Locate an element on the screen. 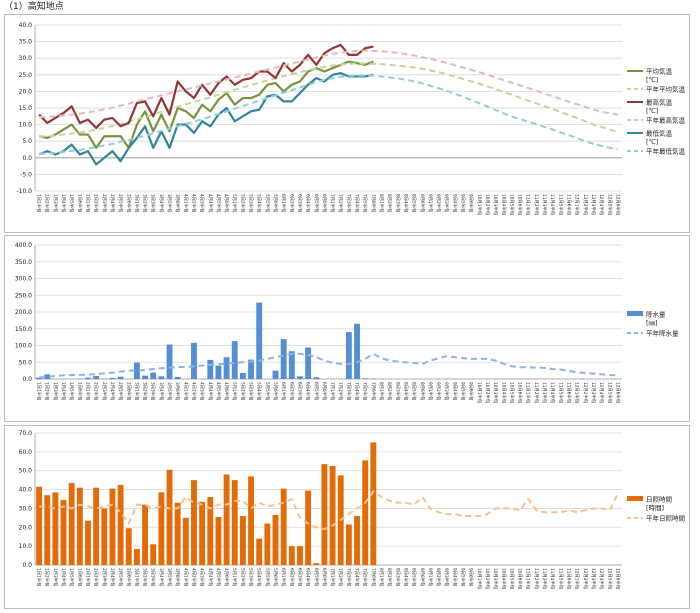 This screenshot has width=700, height=613. x-tick-label: 6月3半旬 is located at coordinates (299, 391).